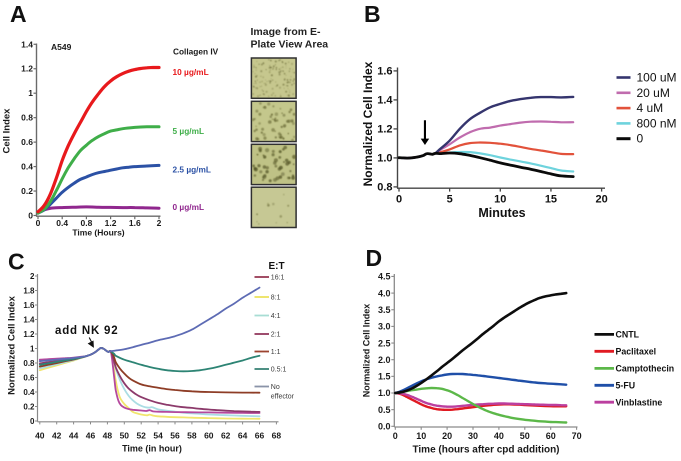  What do you see at coordinates (450, 200) in the screenshot?
I see `svg-text: 5` at bounding box center [450, 200].